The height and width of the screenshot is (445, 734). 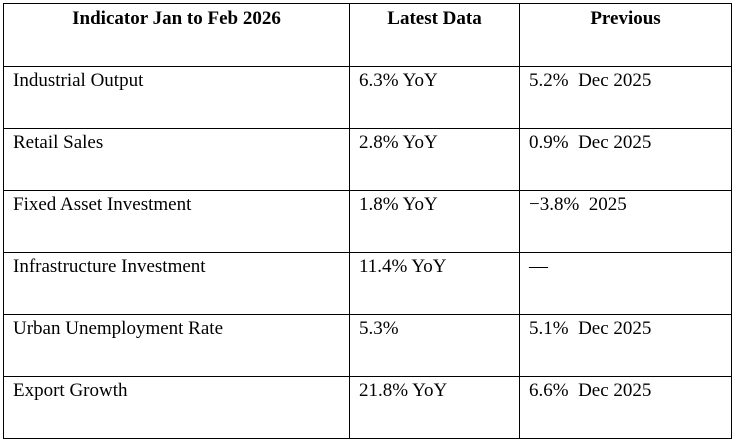 I want to click on table-cell: Infrastructure Investment, so click(x=176, y=283).